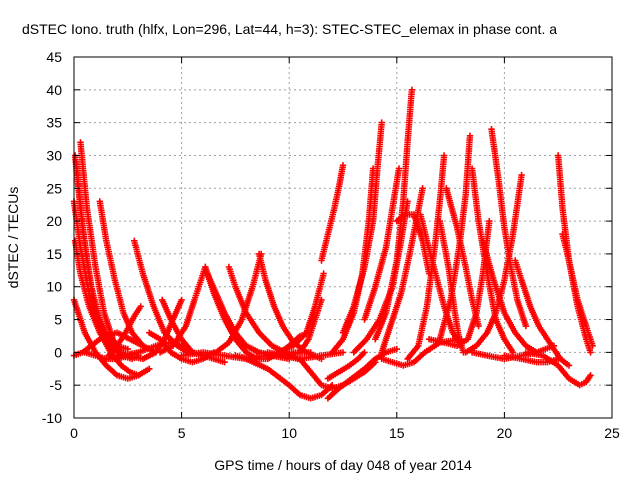 The height and width of the screenshot is (480, 640). Describe the element at coordinates (54, 155) in the screenshot. I see `y-tick-label: 30` at that location.